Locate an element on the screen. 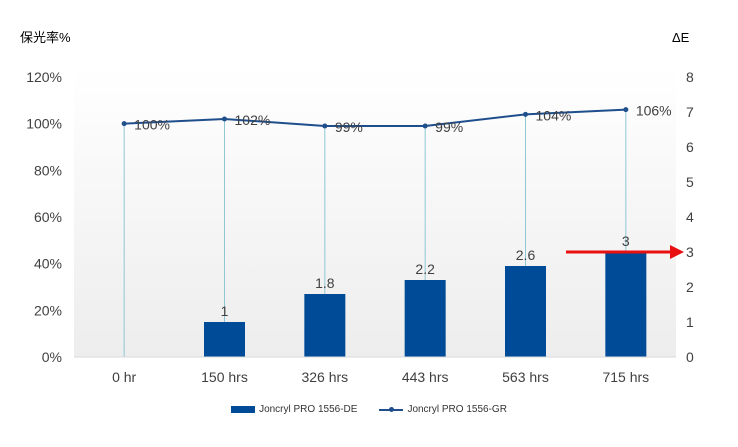 The image size is (738, 447). left-tick-label: 100% is located at coordinates (44, 124).